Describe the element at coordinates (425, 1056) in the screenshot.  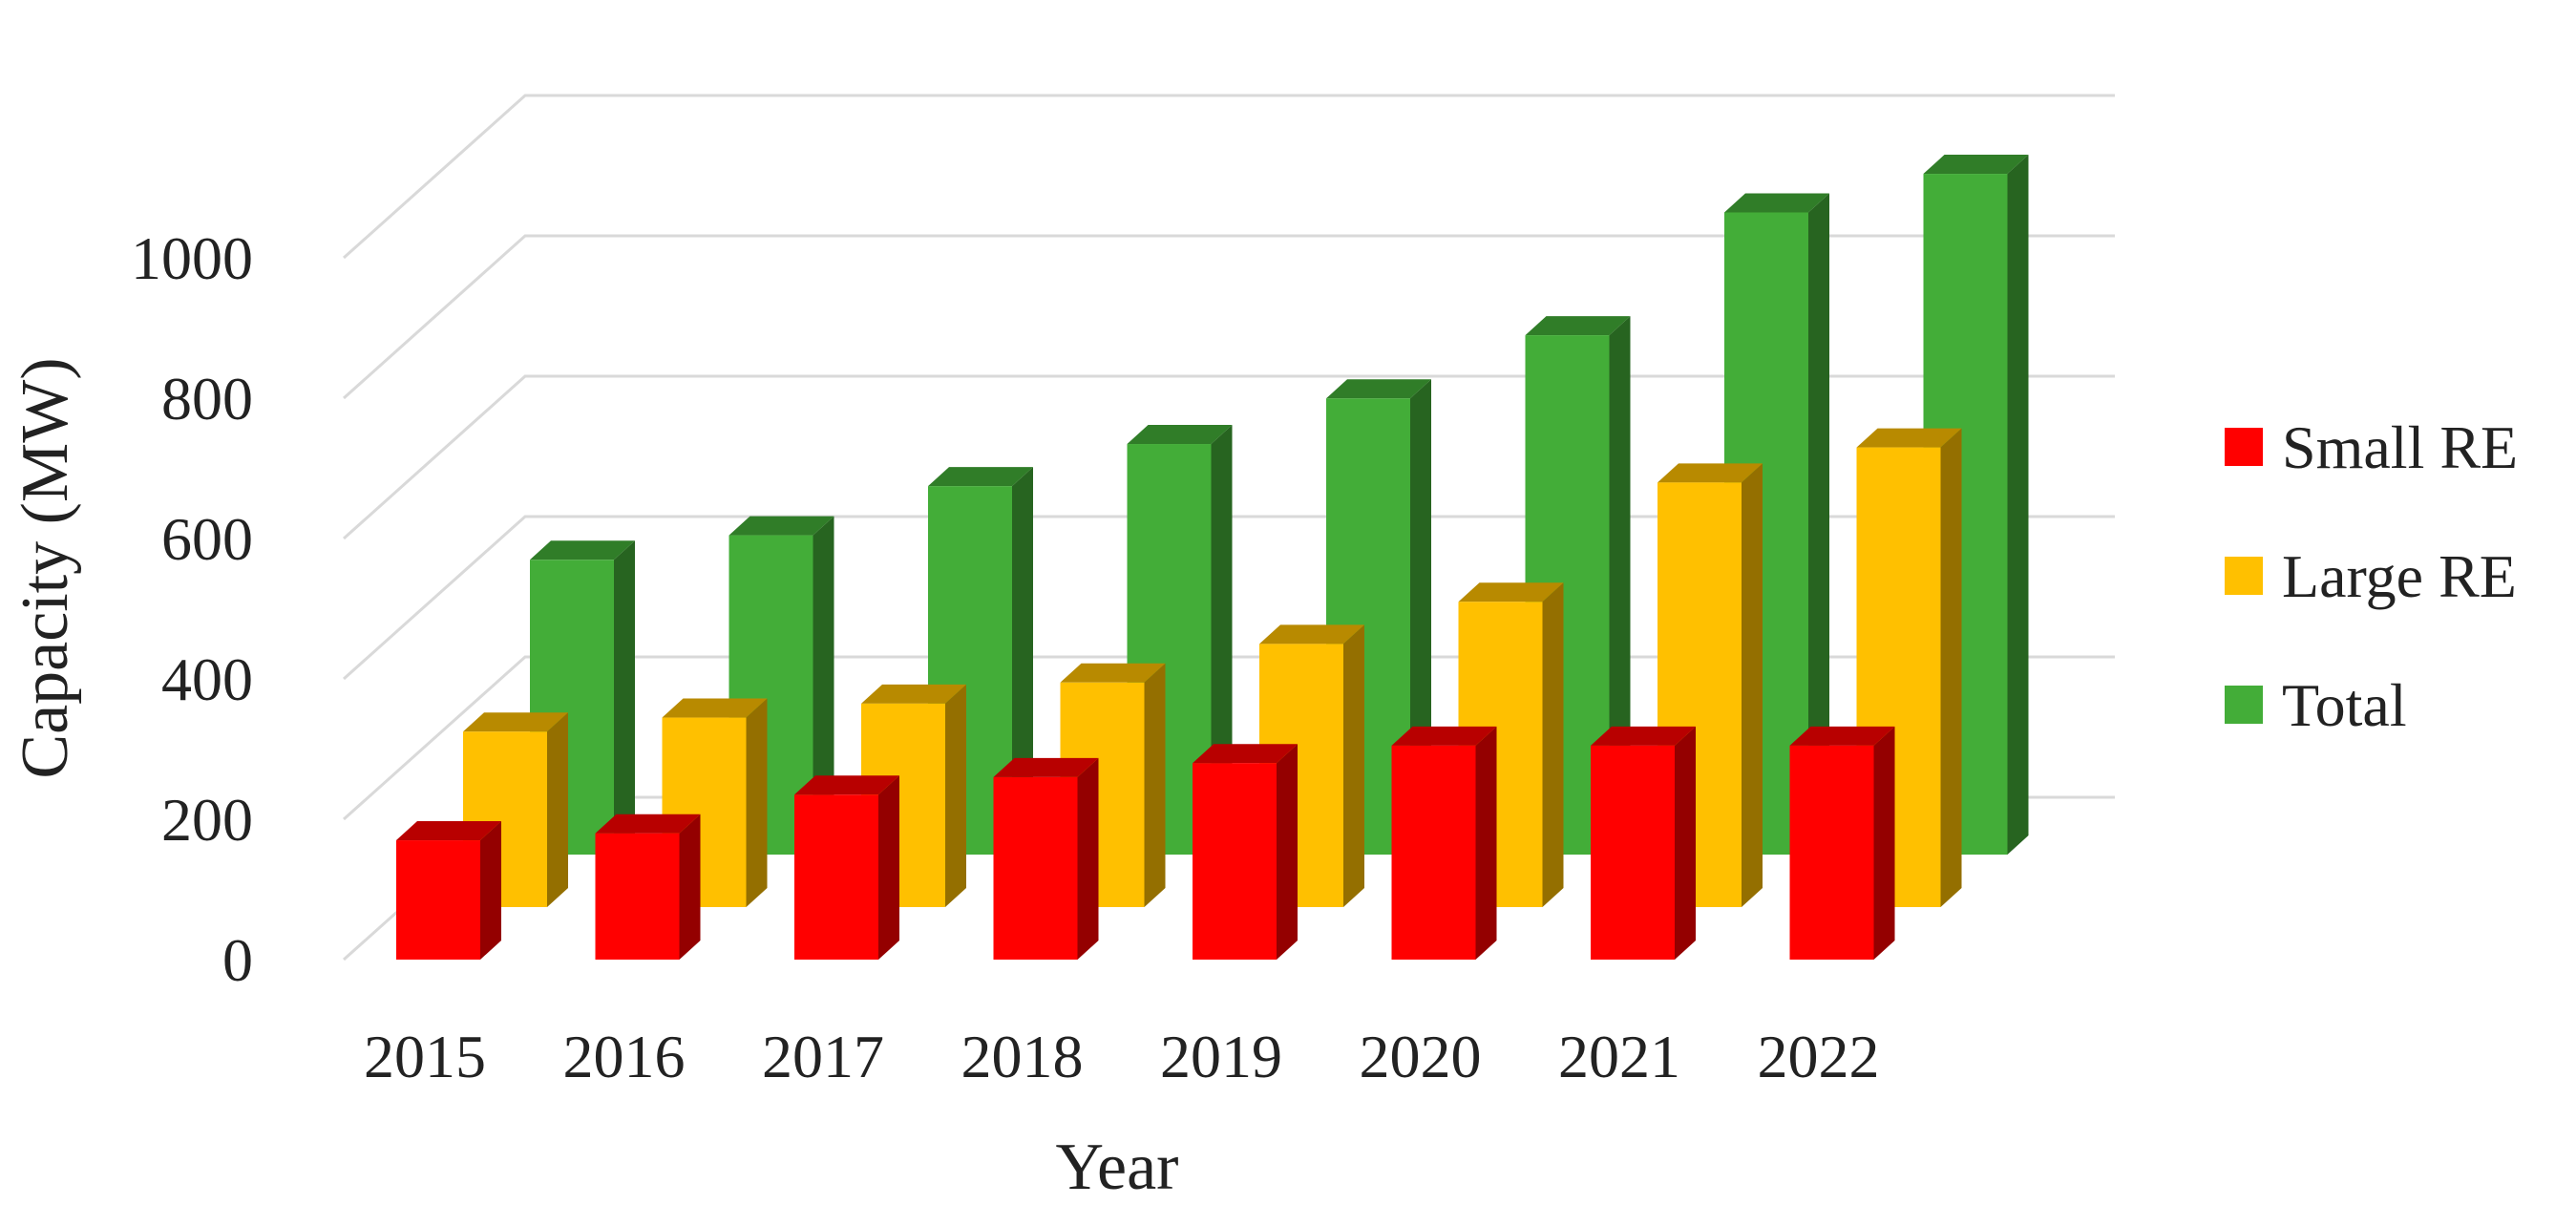
I see `x-tick-label: 2015` at that location.